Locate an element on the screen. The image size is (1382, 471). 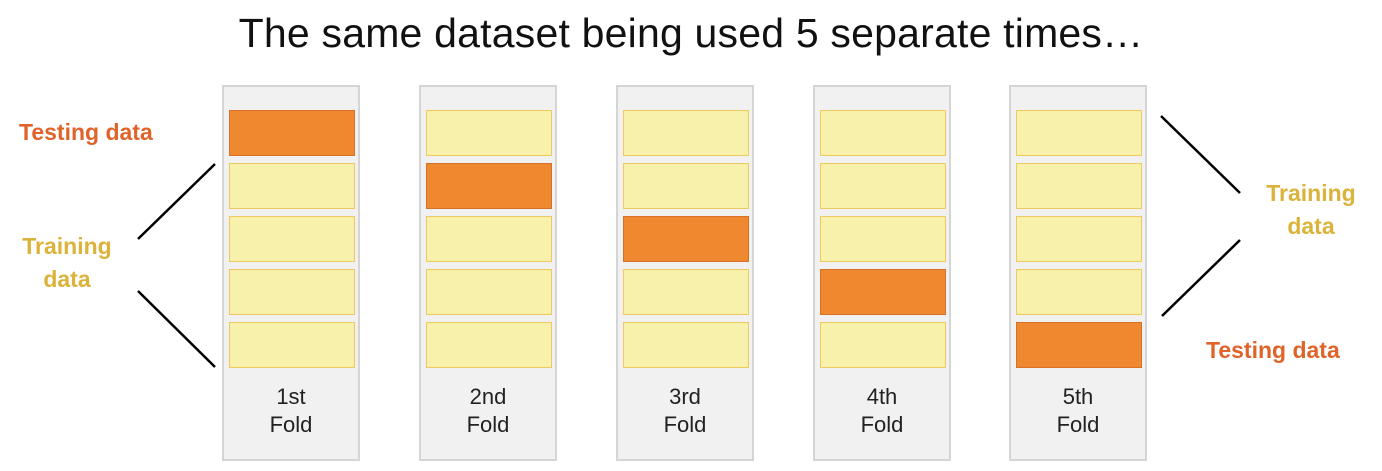
fold-label-ordinal: 2nd is located at coordinates (488, 396).